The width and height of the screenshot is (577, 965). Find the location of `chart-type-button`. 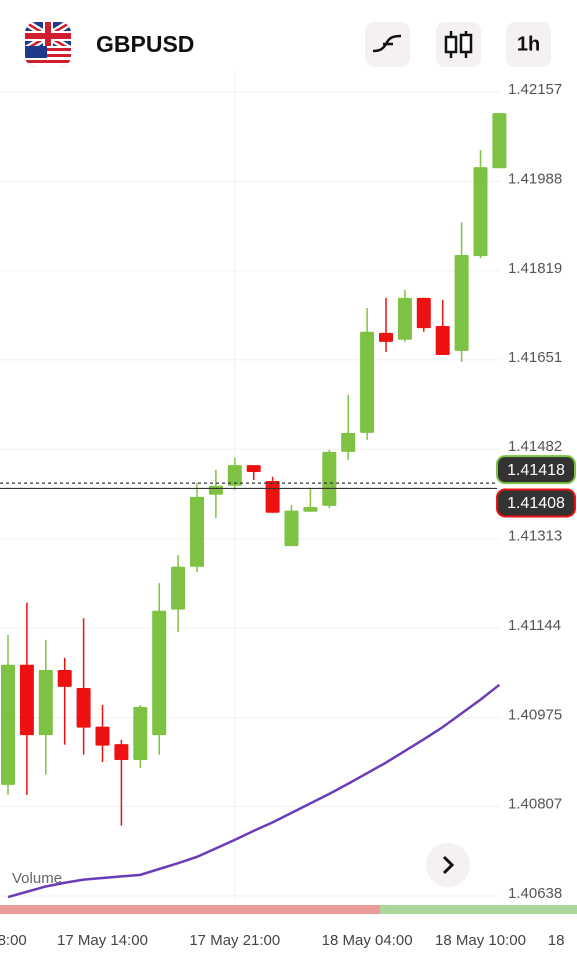

chart-type-button is located at coordinates (458, 44).